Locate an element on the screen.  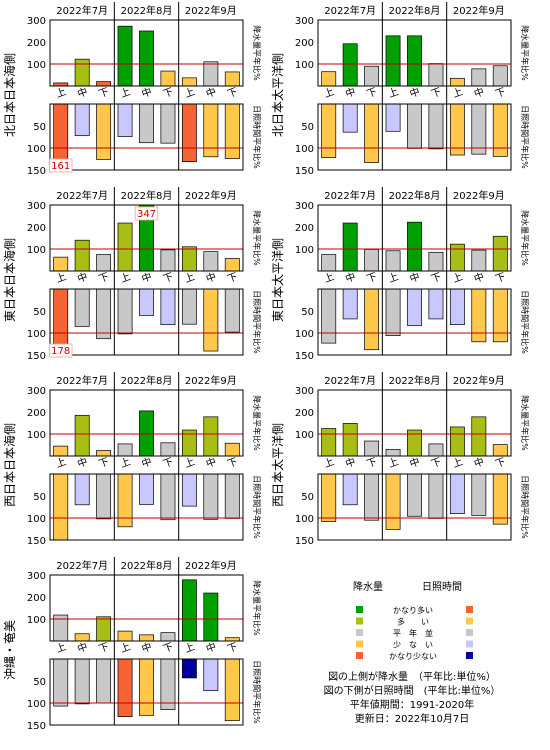
region-label: 北日本太平洋側 is located at coordinates (277, 95).